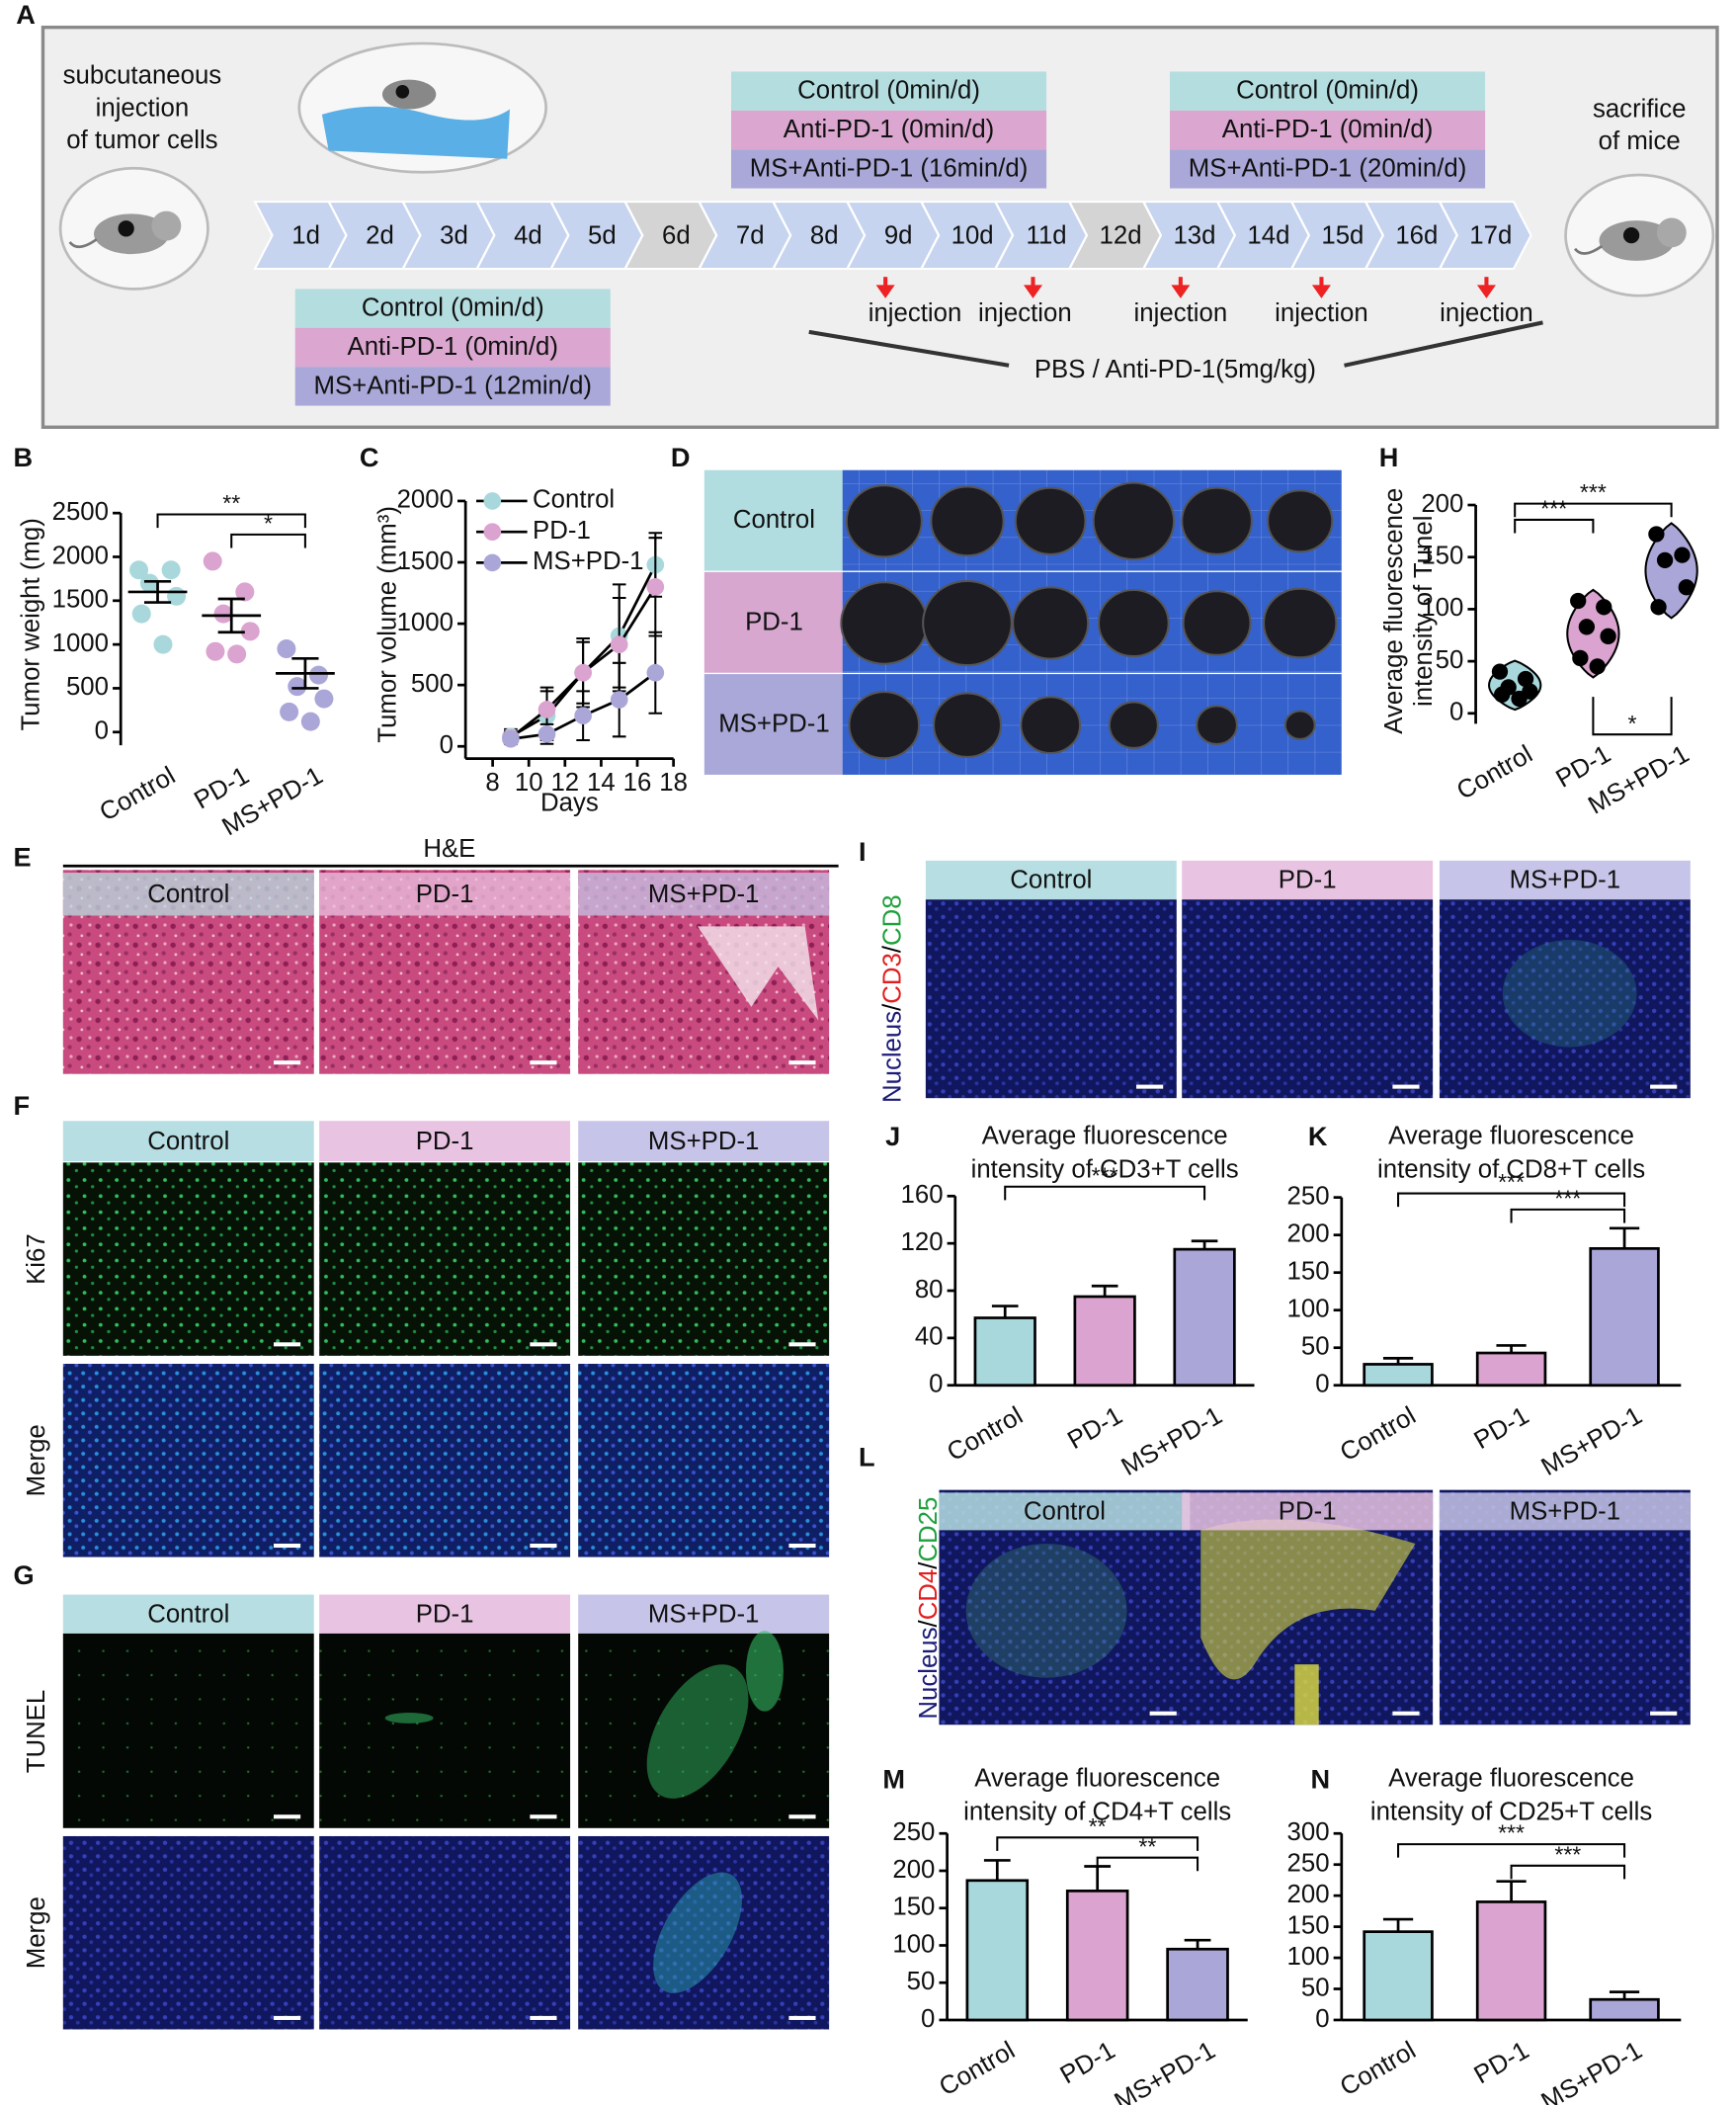 Image resolution: width=1736 pixels, height=2105 pixels. I want to click on significance-label: **, so click(1147, 1846).